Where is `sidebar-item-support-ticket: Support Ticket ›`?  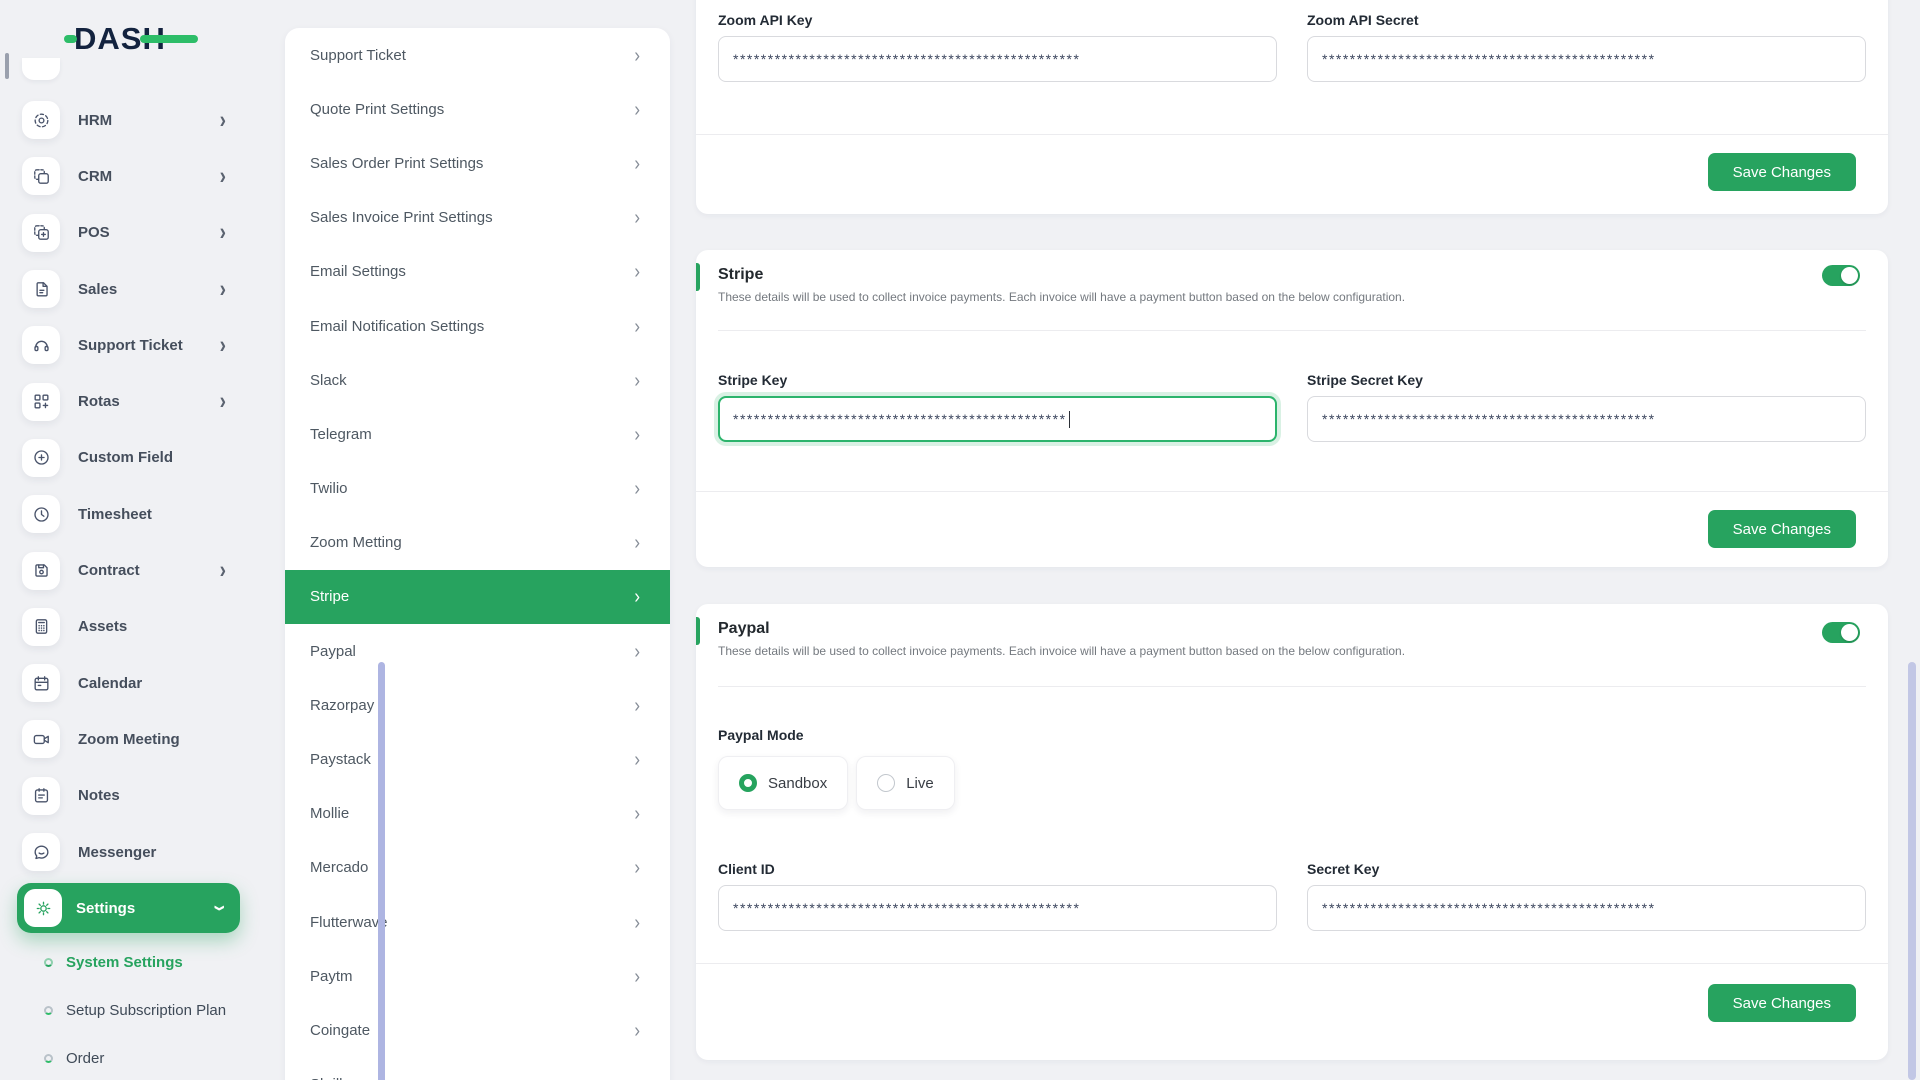
sidebar-item-support-ticket: Support Ticket › is located at coordinates (131, 345).